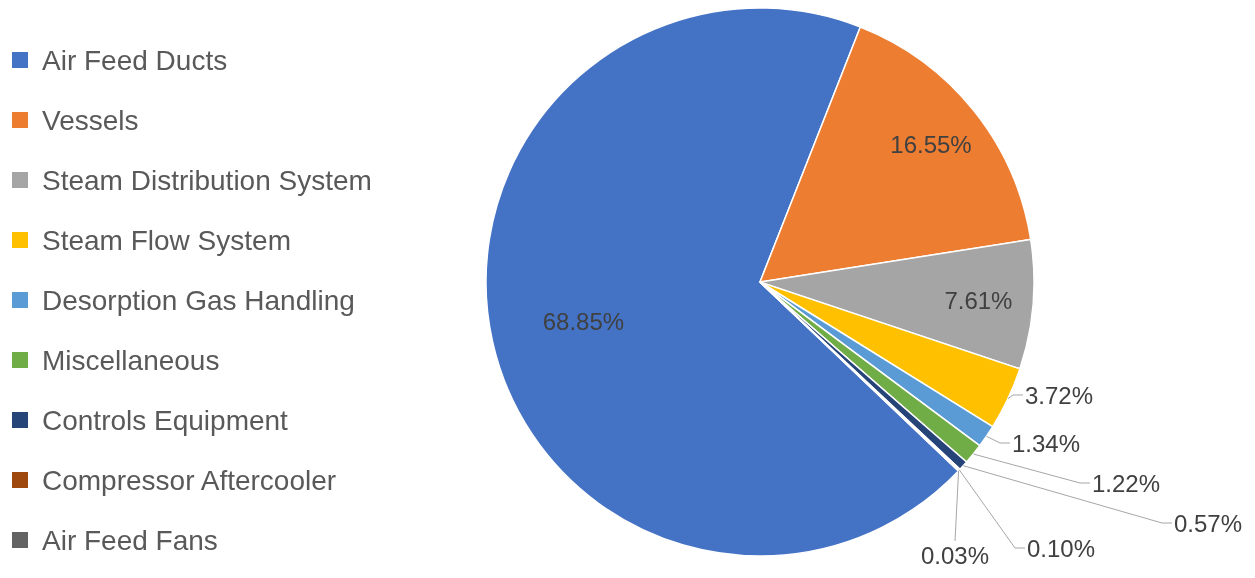 The width and height of the screenshot is (1255, 578). I want to click on data-label: 16.55%, so click(931, 145).